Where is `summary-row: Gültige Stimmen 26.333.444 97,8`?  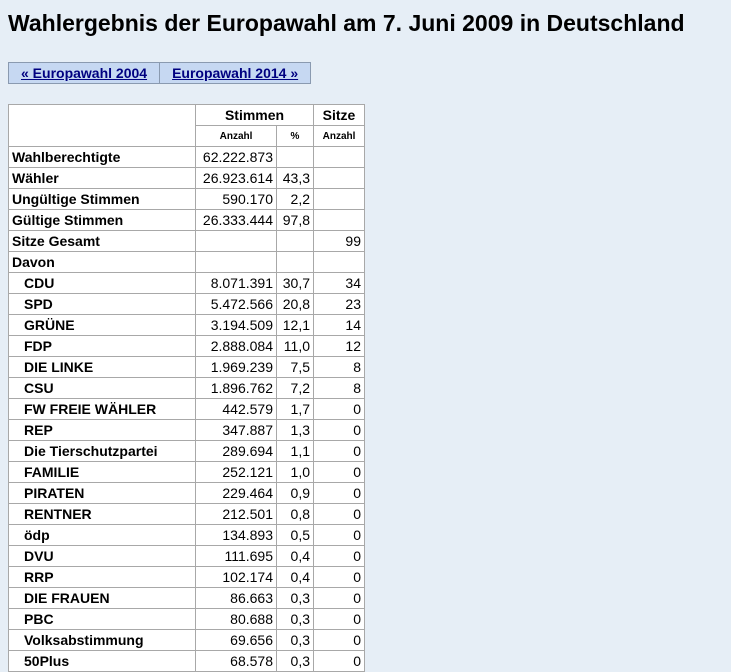 summary-row: Gültige Stimmen 26.333.444 97,8 is located at coordinates (186, 220).